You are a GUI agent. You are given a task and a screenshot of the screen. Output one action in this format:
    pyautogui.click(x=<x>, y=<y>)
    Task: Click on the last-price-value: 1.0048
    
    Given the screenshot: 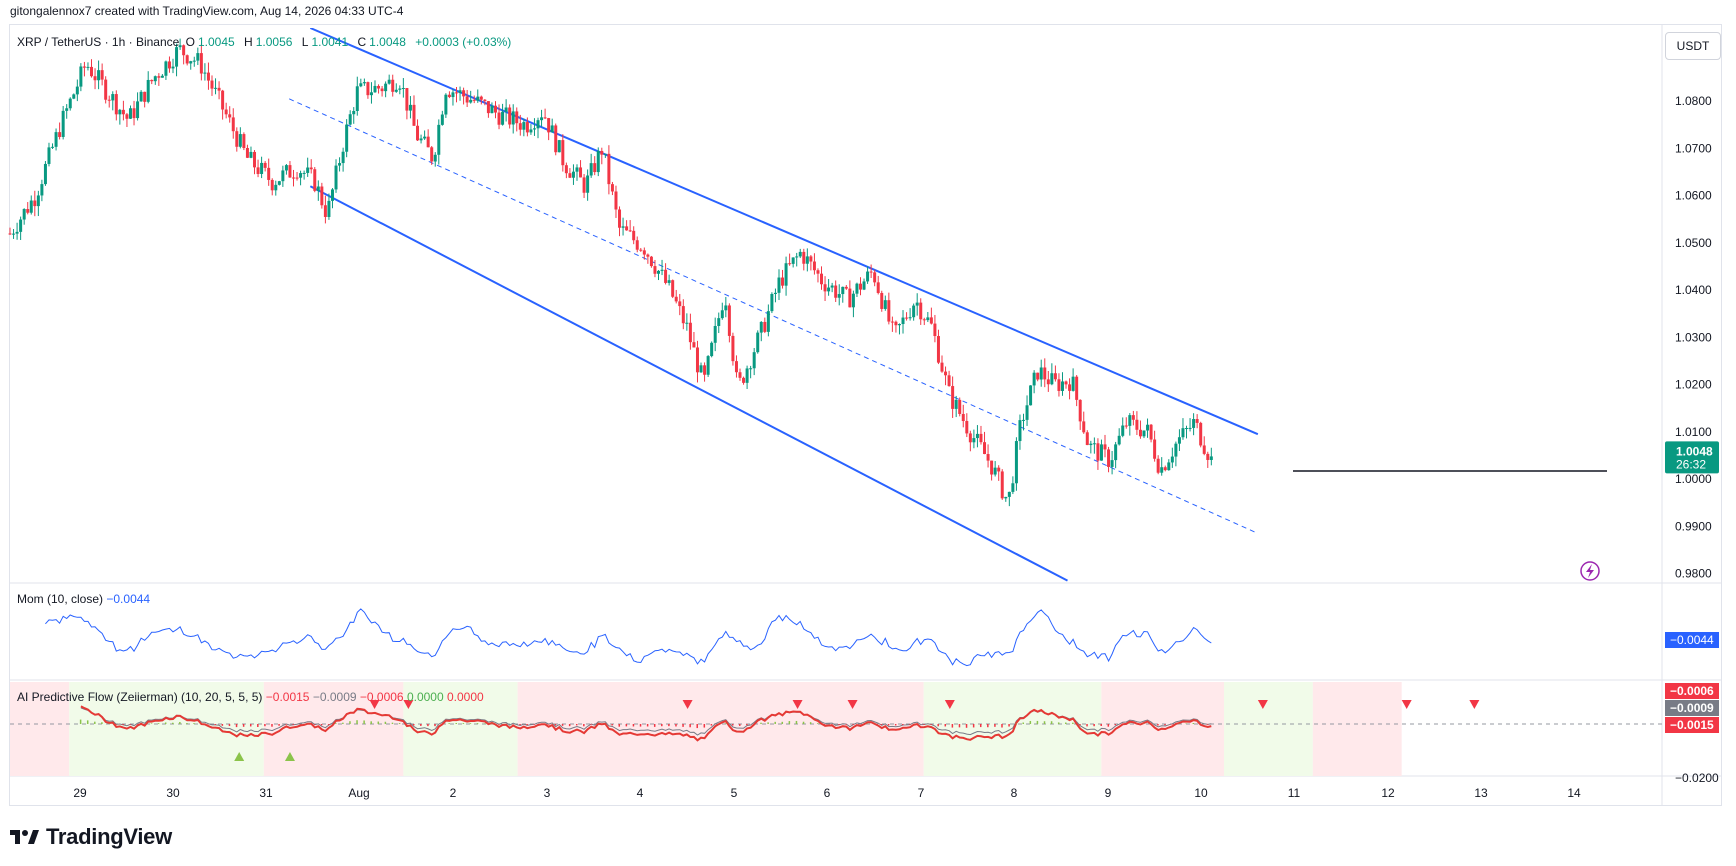 What is the action you would take?
    pyautogui.click(x=1694, y=451)
    